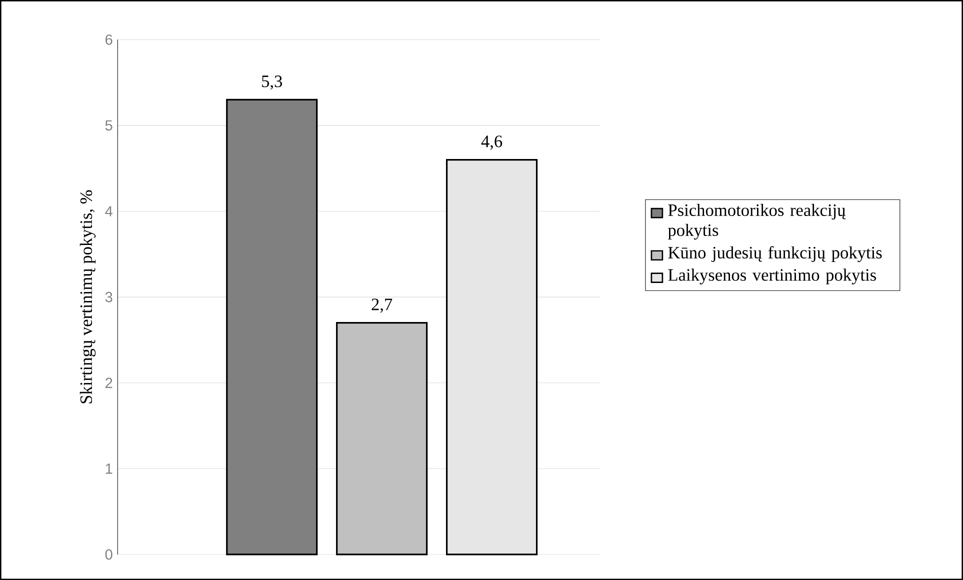  What do you see at coordinates (108, 383) in the screenshot?
I see `y-tick-label: 2` at bounding box center [108, 383].